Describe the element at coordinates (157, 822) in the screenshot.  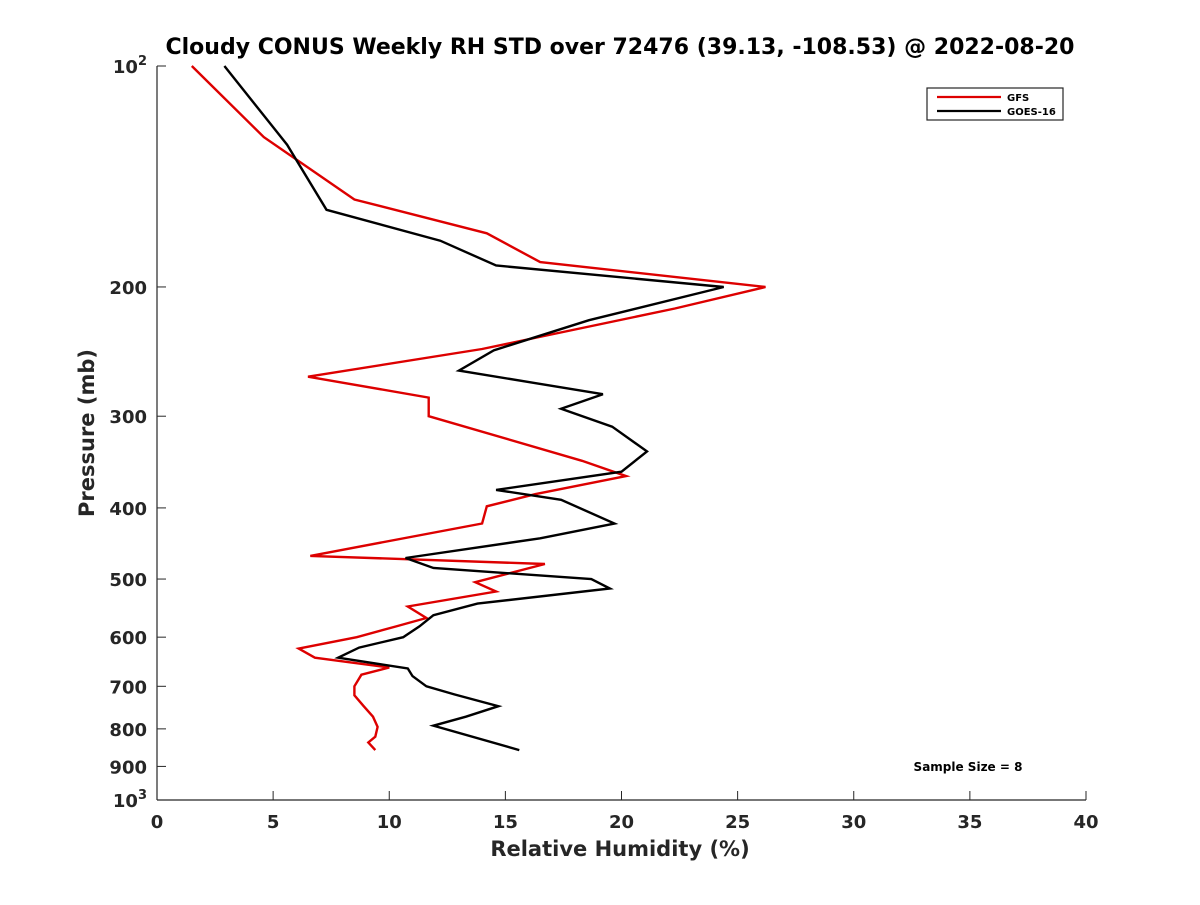
I see `x-tick-label: 0` at that location.